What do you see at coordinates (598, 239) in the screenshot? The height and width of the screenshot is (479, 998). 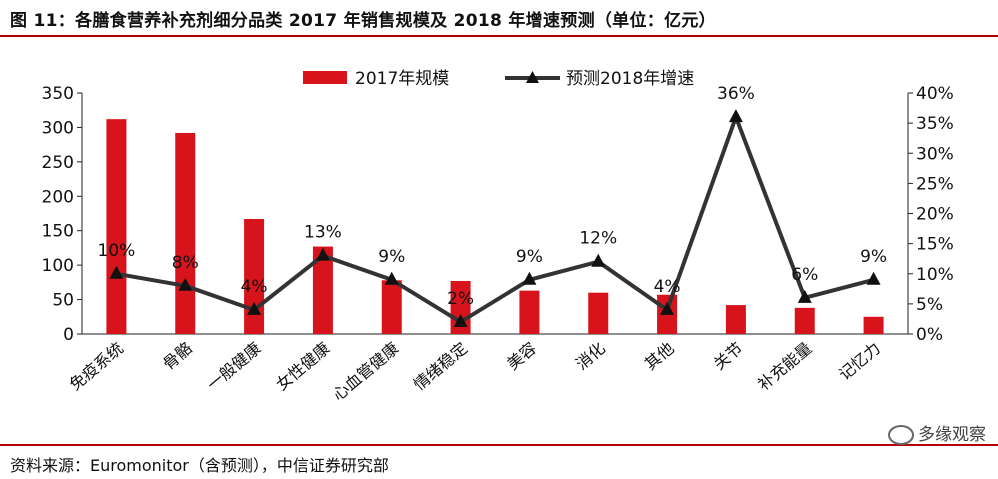 I see `data-label-7: 12%` at bounding box center [598, 239].